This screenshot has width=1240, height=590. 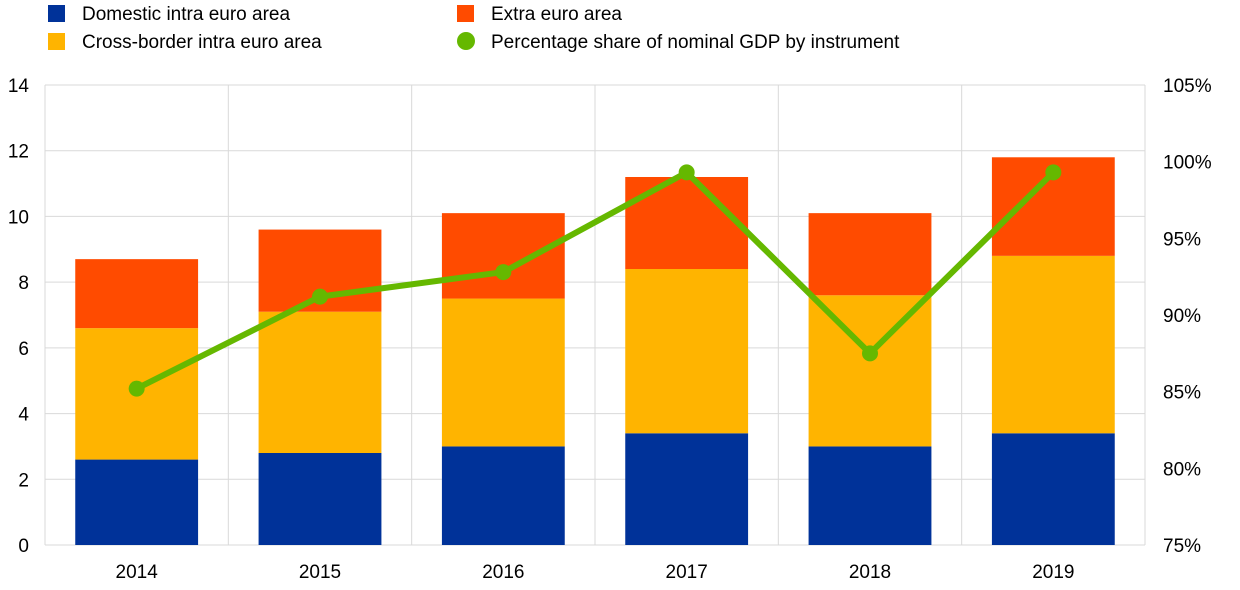 I want to click on y2-tick-label: 80%, so click(x=1182, y=469).